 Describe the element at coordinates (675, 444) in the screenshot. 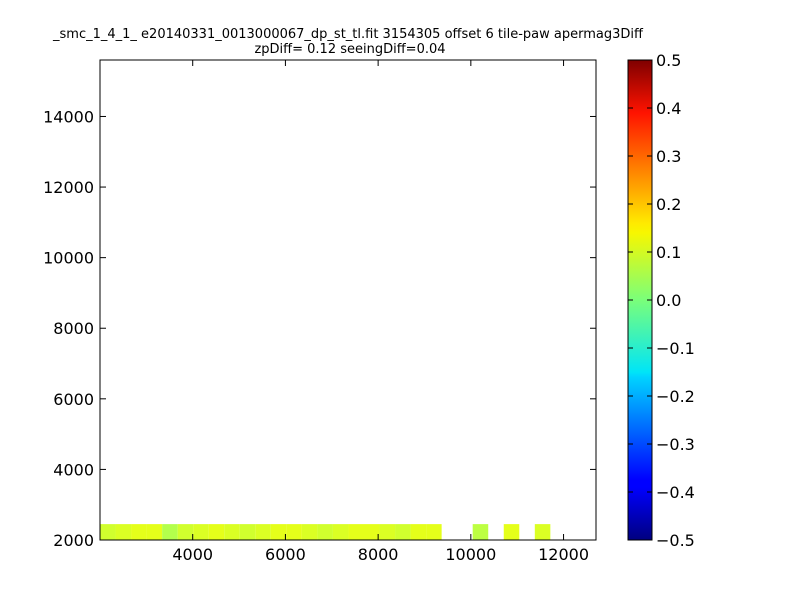

I see `colorbar-tick-label: −0.3` at that location.